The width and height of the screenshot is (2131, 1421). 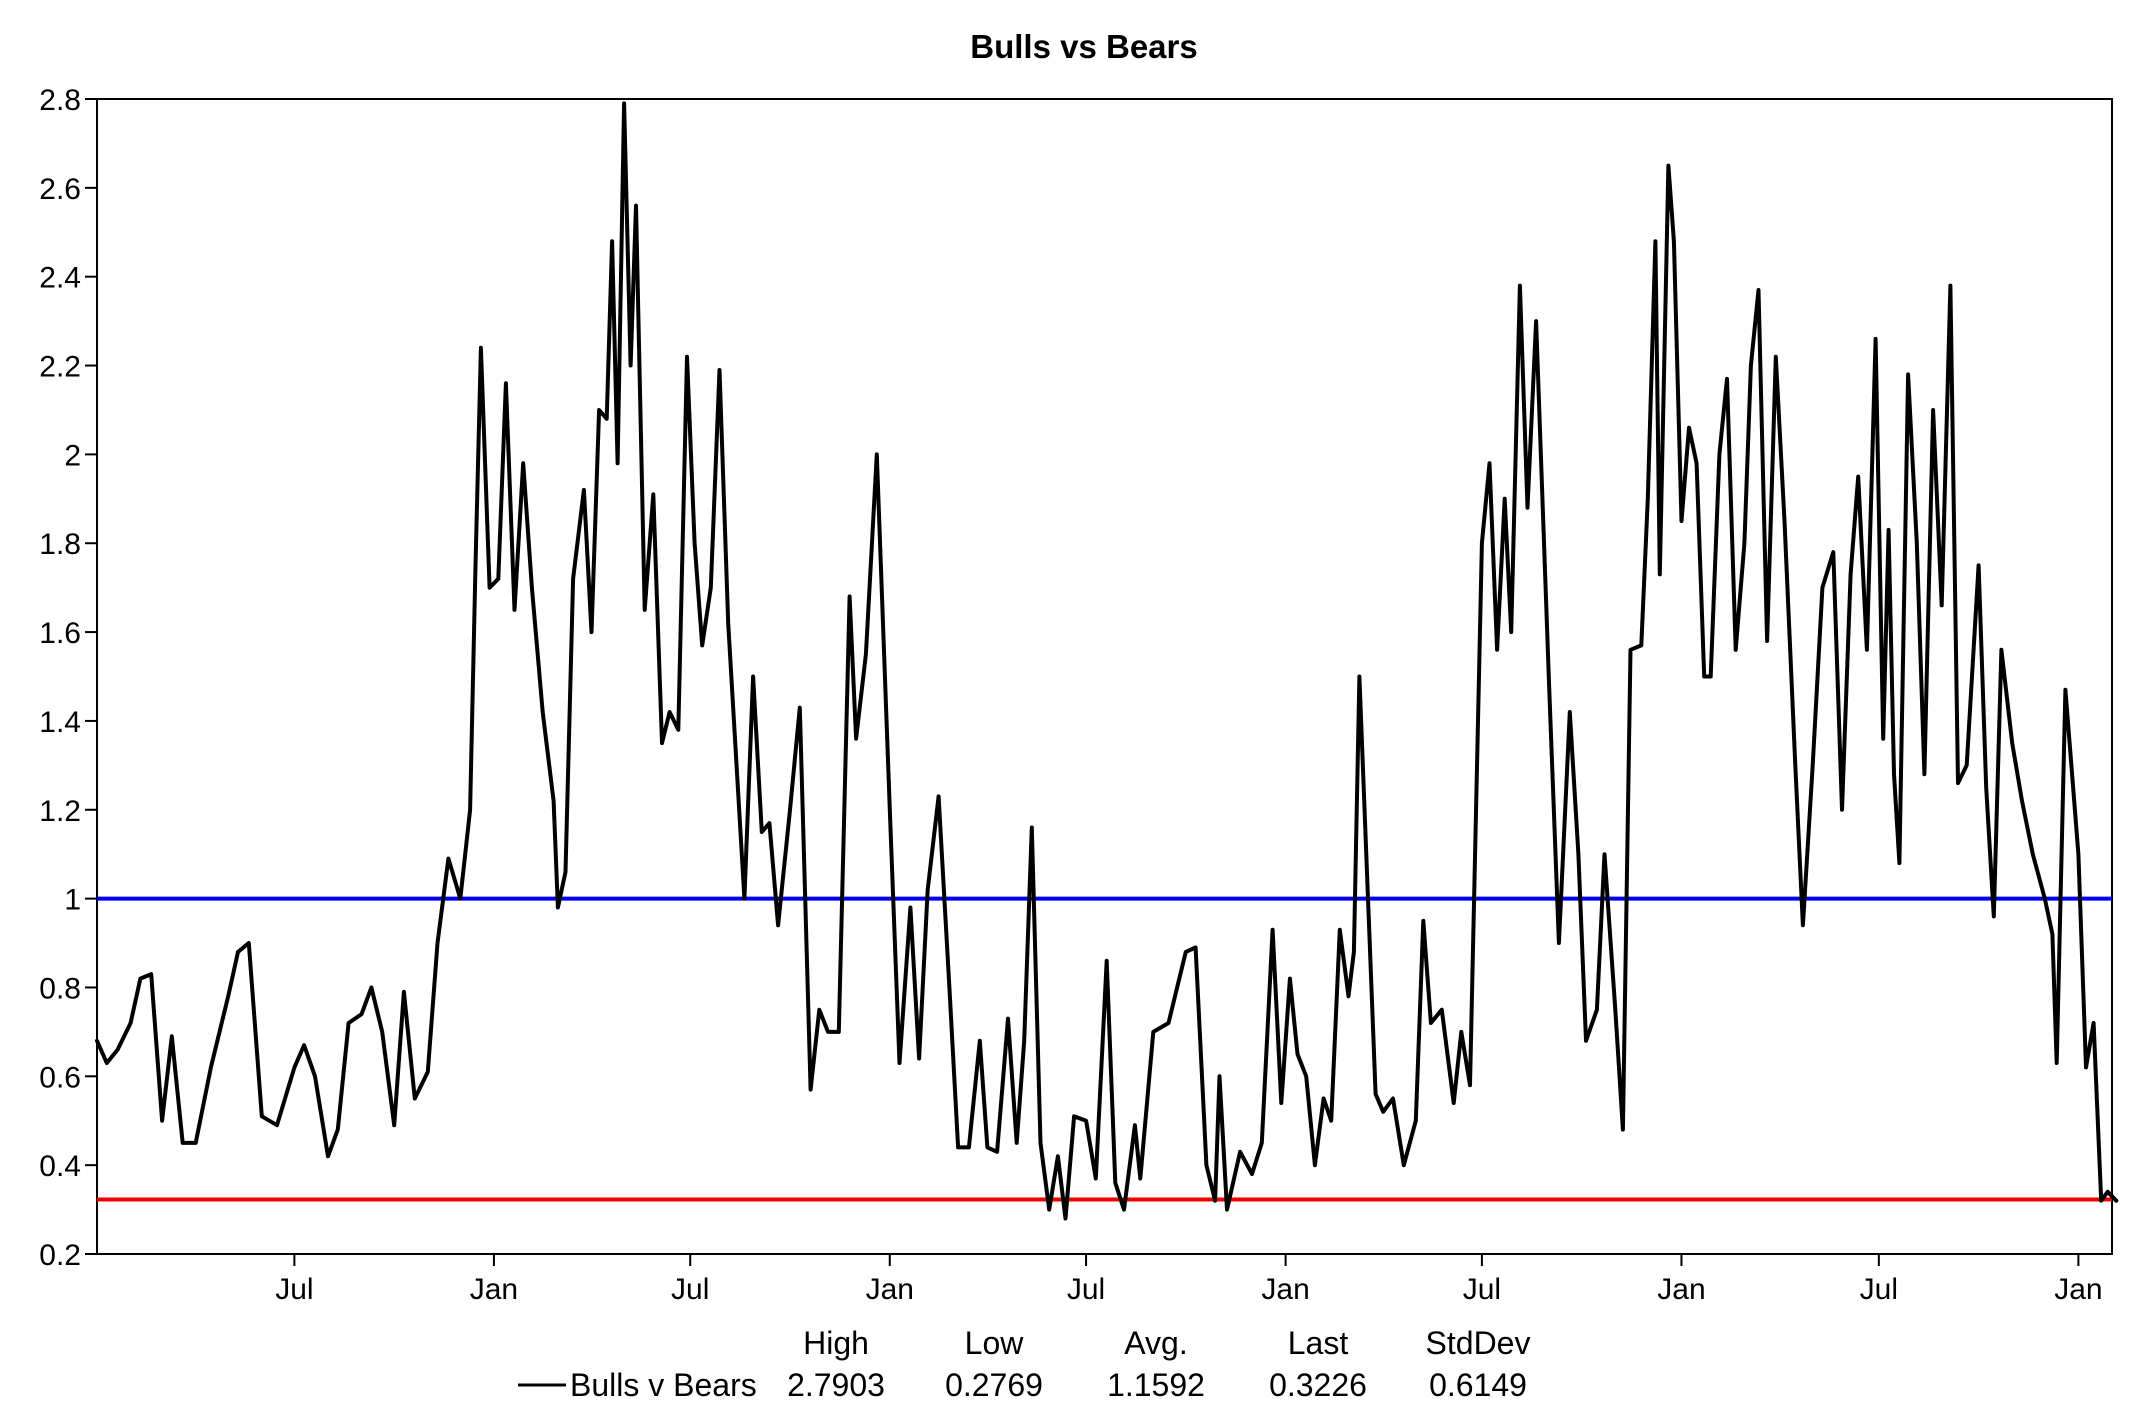 What do you see at coordinates (60, 633) in the screenshot?
I see `y-tick-label: 1.6` at bounding box center [60, 633].